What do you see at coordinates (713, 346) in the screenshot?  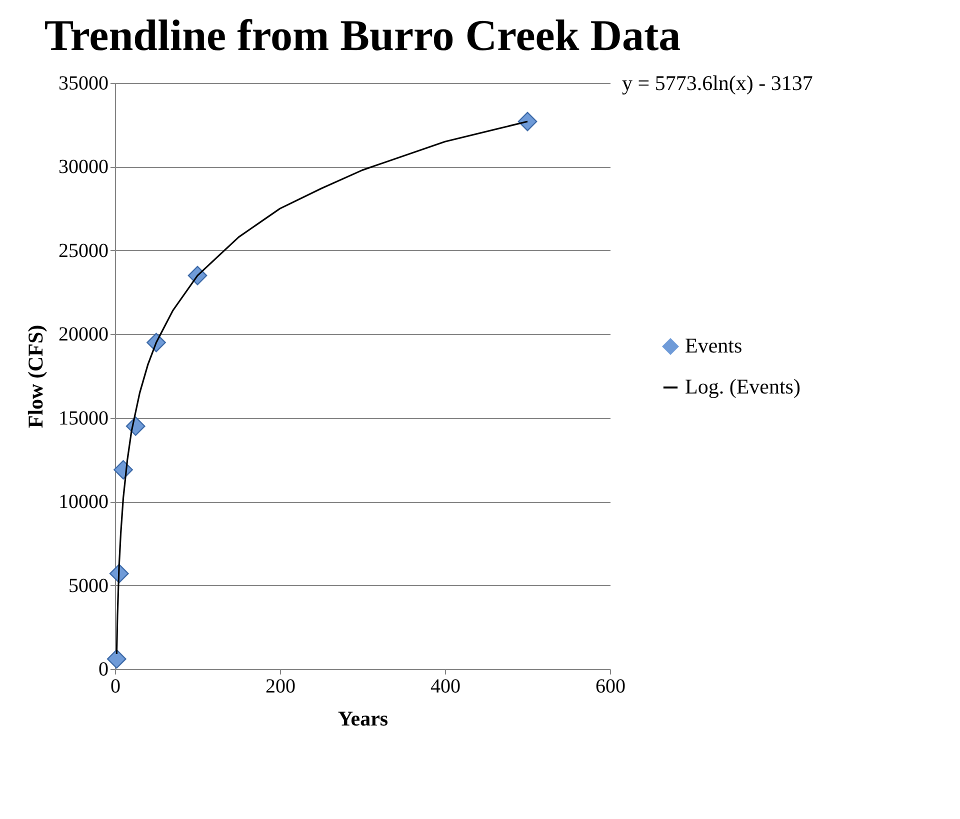 I see `legend-label: Events` at bounding box center [713, 346].